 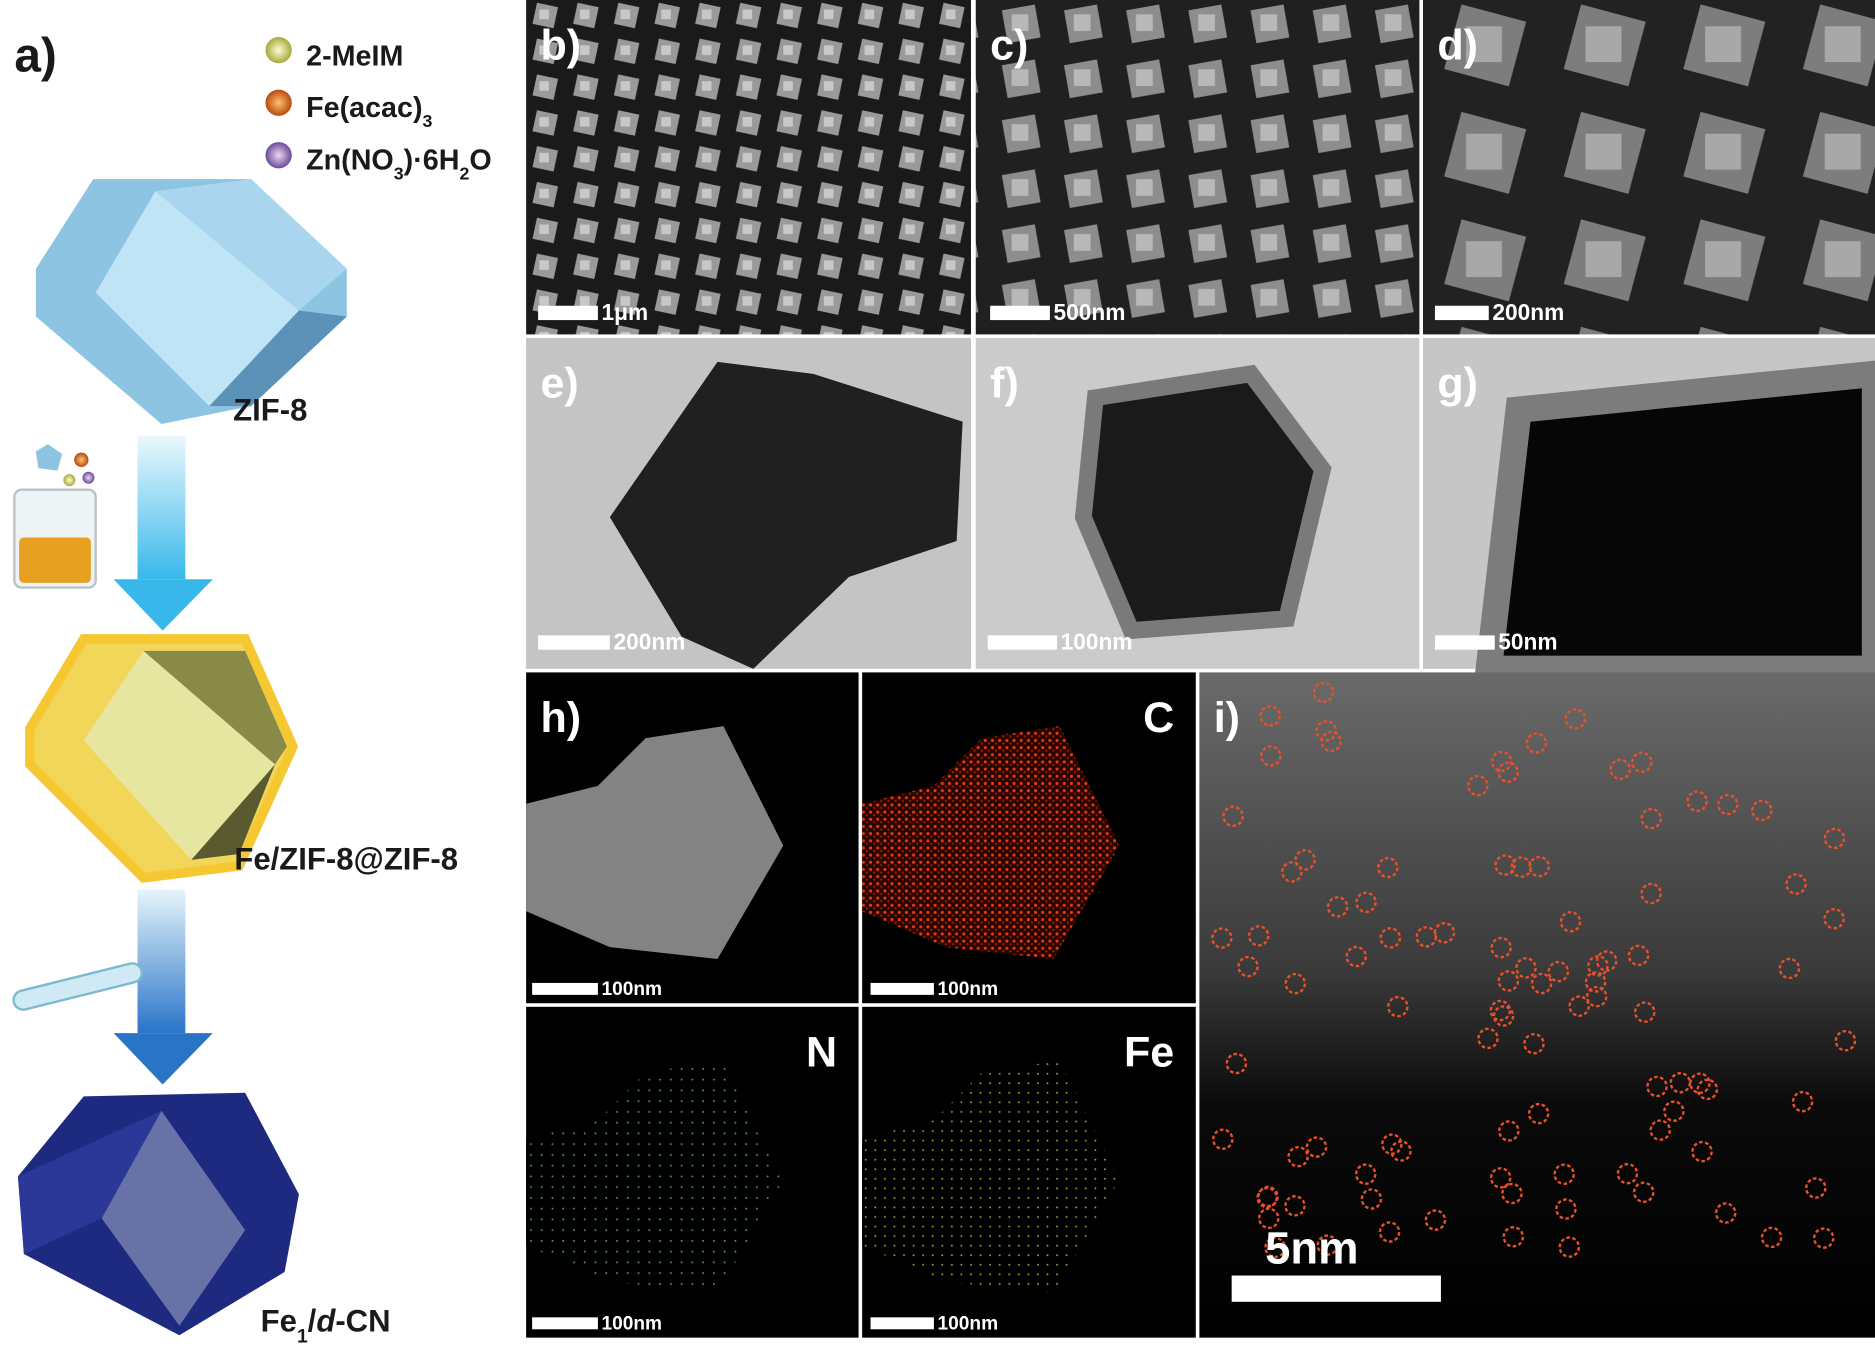 I want to click on scale-bar-label: 5nm, so click(x=1311, y=1248).